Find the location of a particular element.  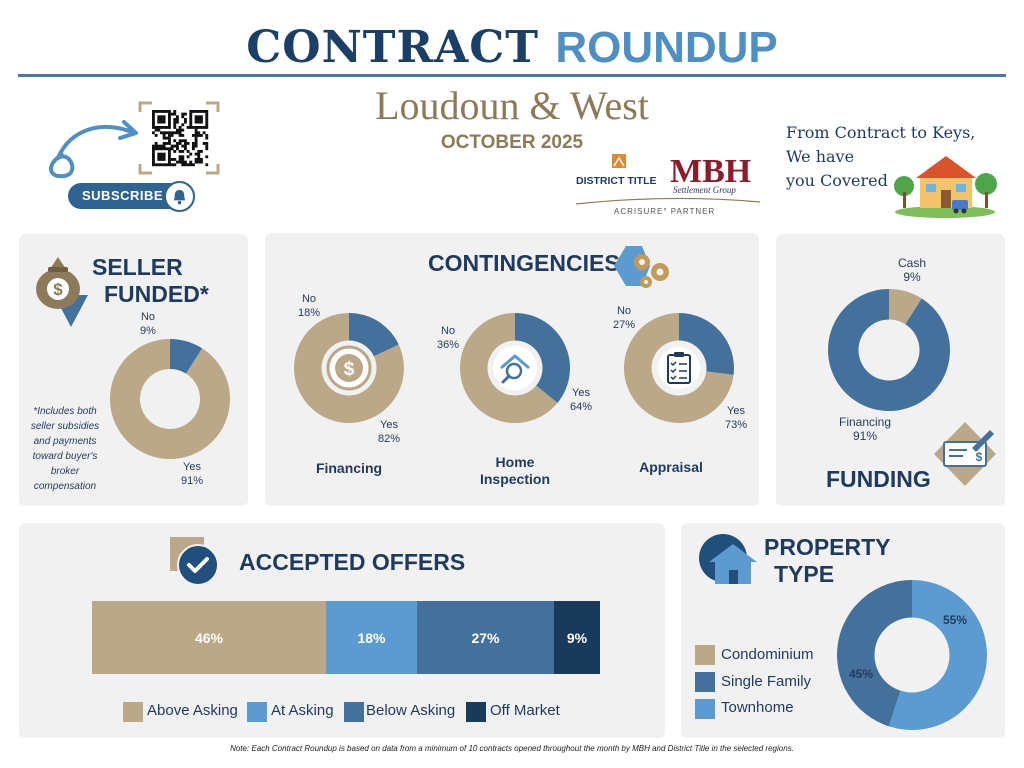

money-bag-icon: $ is located at coordinates (62, 292).